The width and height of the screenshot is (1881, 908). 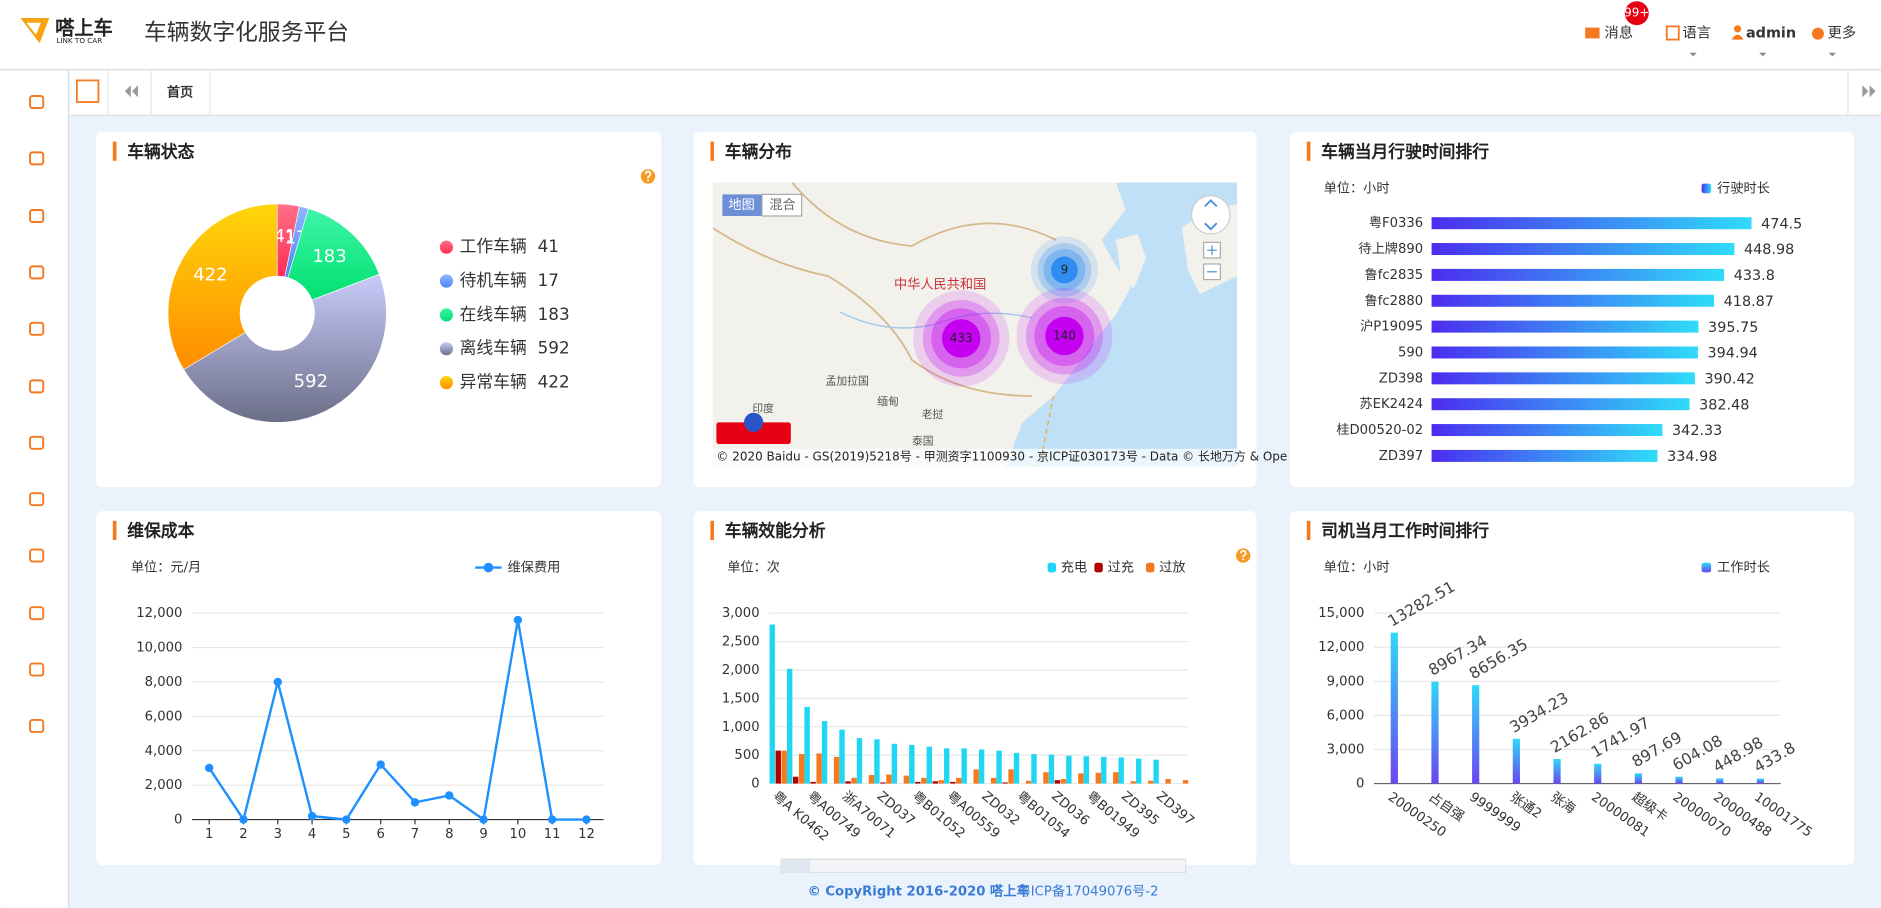 What do you see at coordinates (397, 721) in the screenshot?
I see `line` at bounding box center [397, 721].